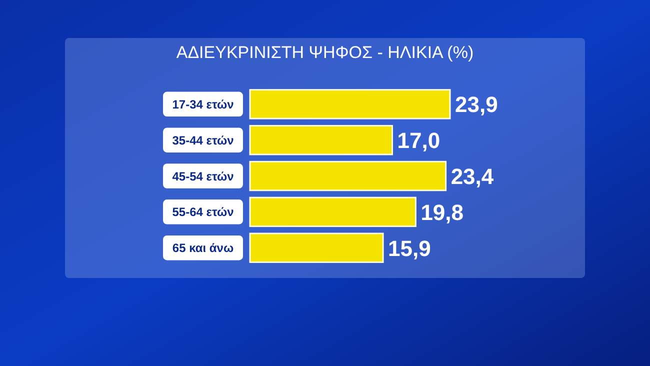 The image size is (650, 366). I want to click on data-label: 15,9, so click(409, 248).